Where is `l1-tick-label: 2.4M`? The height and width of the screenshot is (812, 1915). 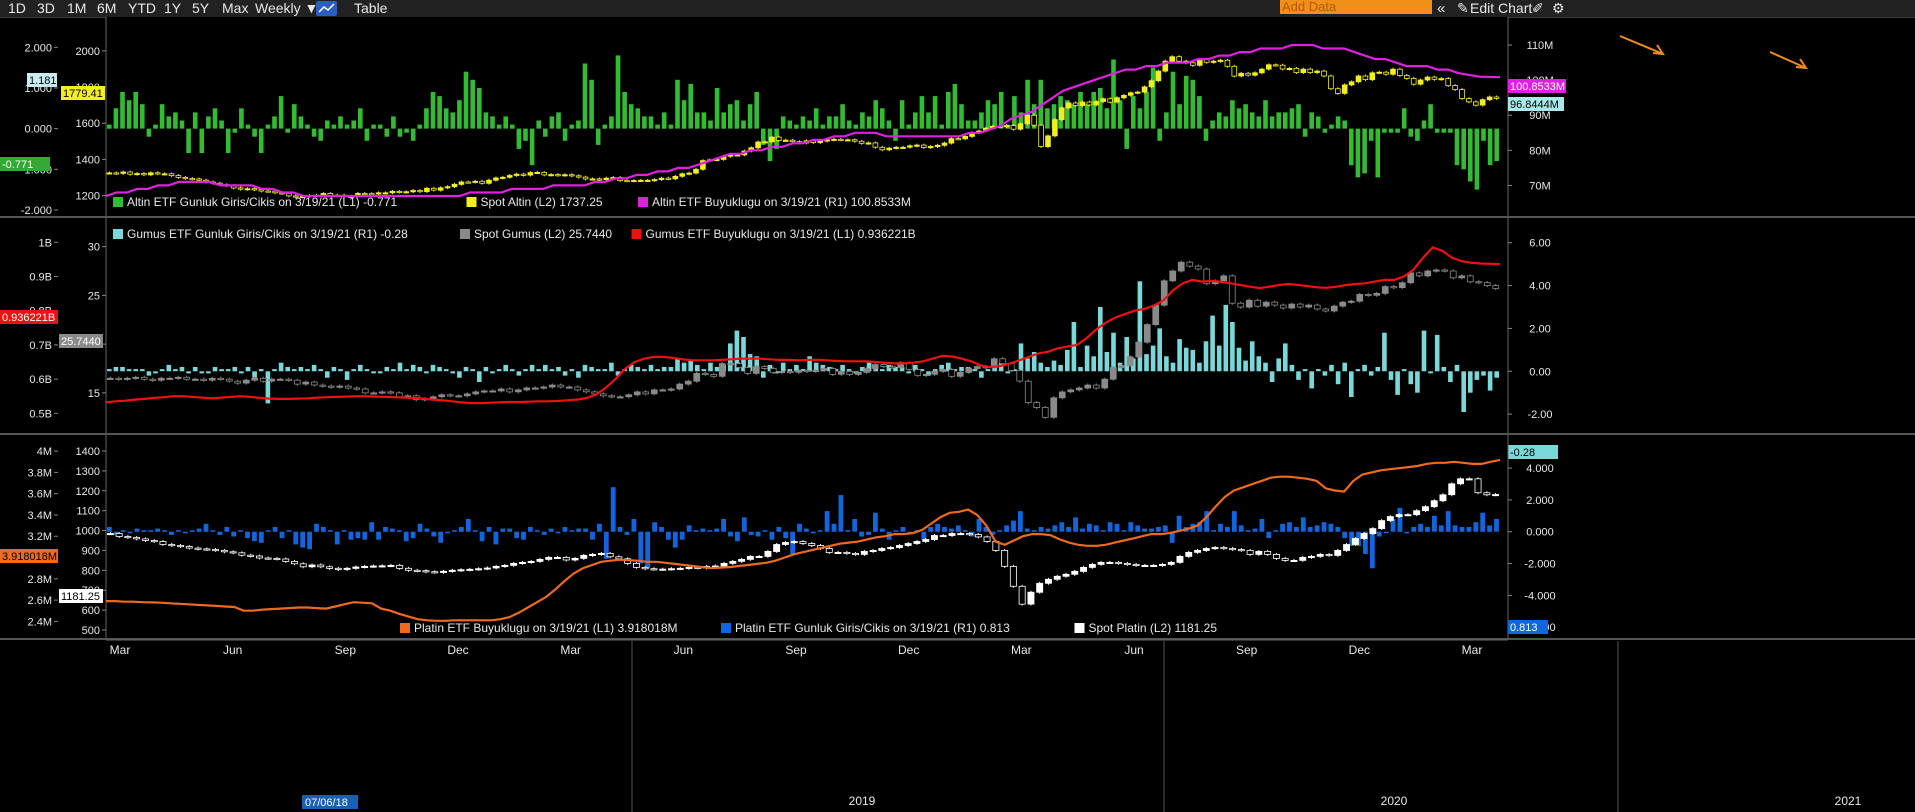 l1-tick-label: 2.4M is located at coordinates (40, 622).